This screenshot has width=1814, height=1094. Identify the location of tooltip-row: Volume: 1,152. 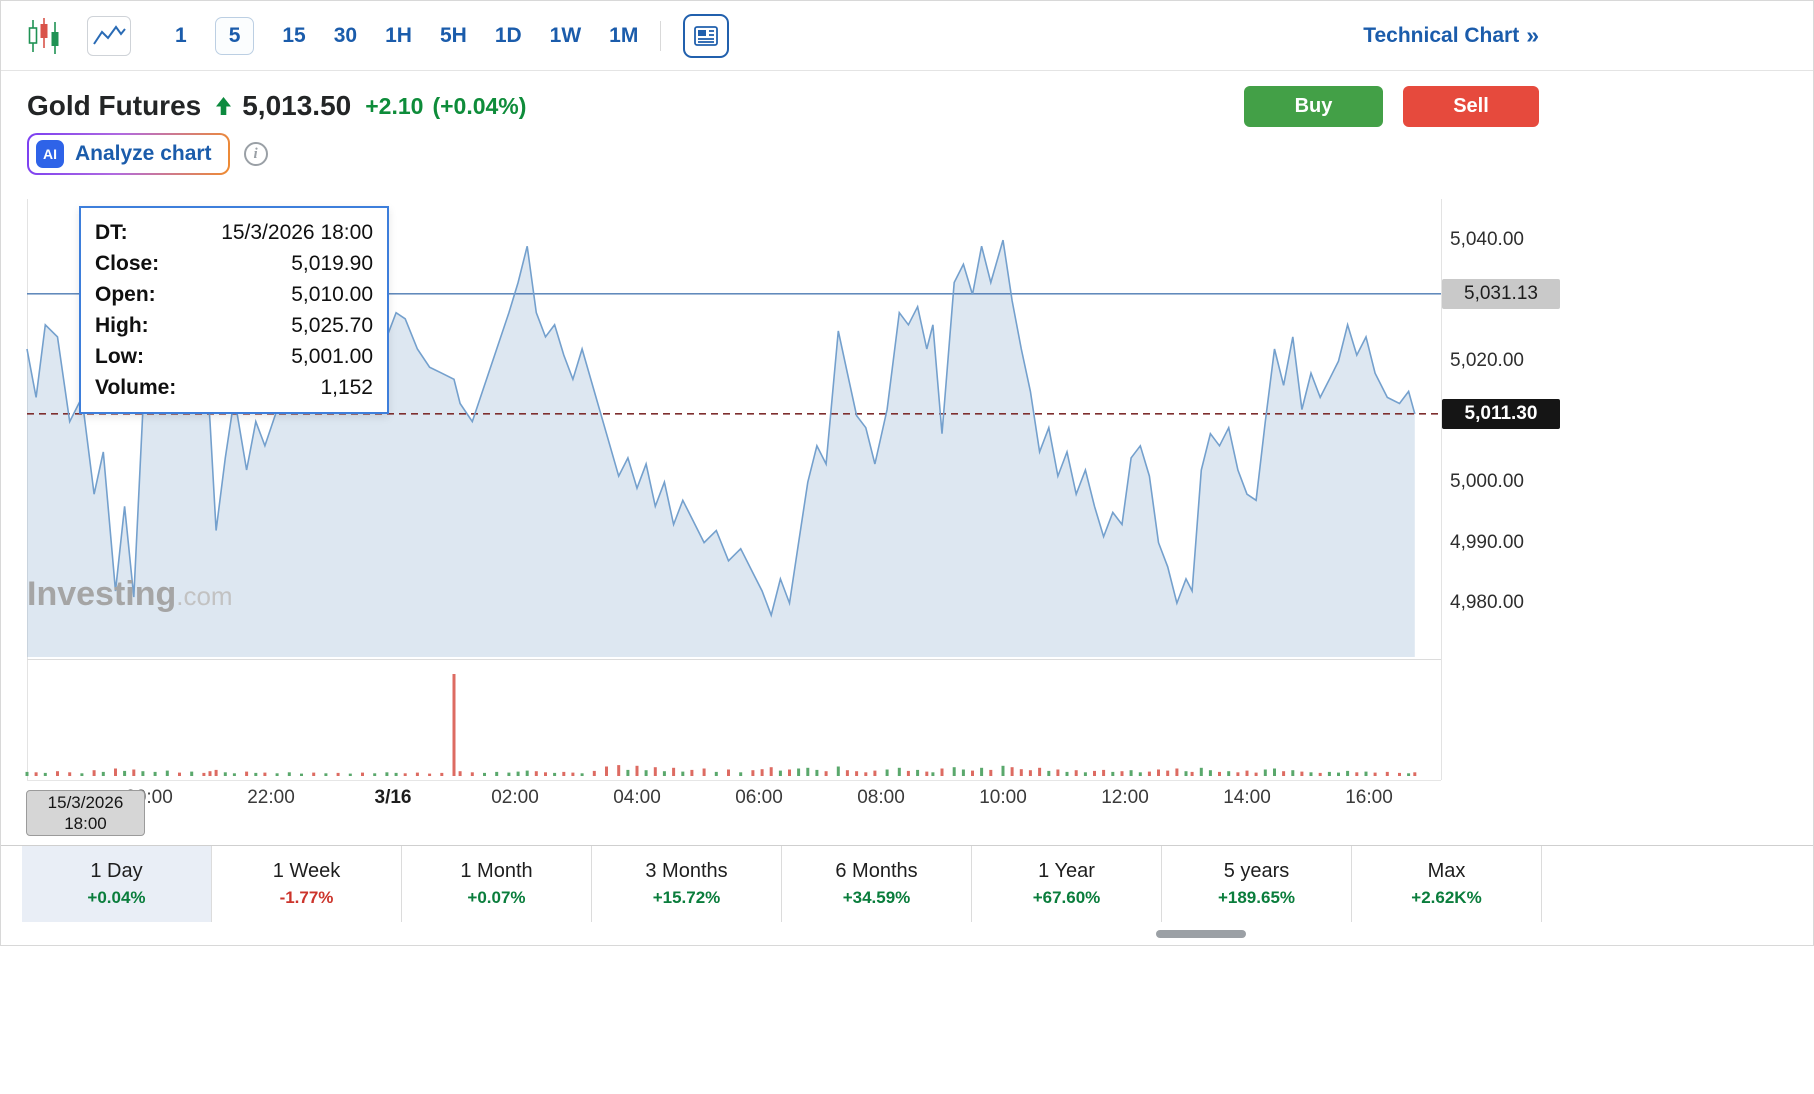
(234, 387).